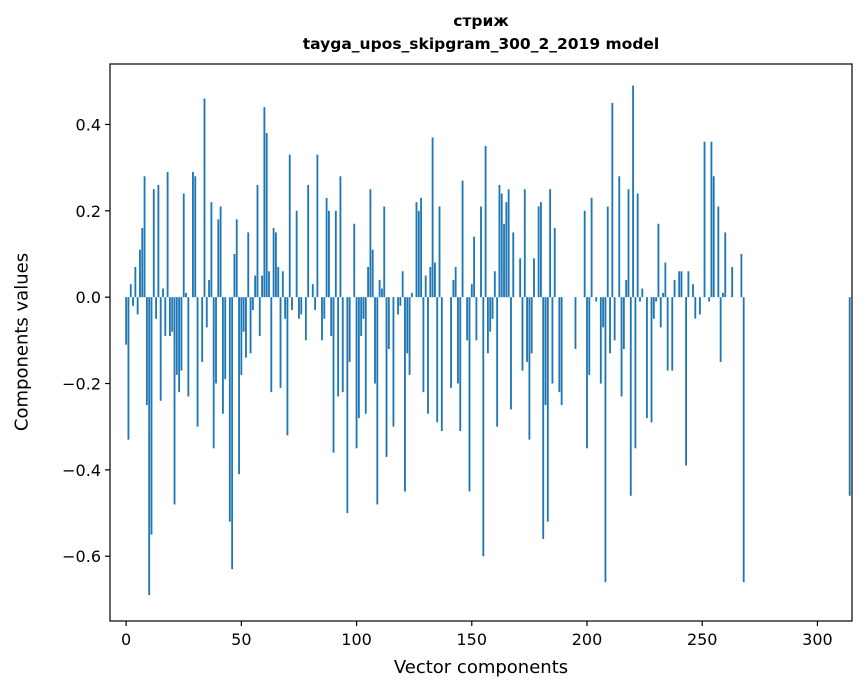  Describe the element at coordinates (481, 667) in the screenshot. I see `x-axis-label: Vector components` at that location.